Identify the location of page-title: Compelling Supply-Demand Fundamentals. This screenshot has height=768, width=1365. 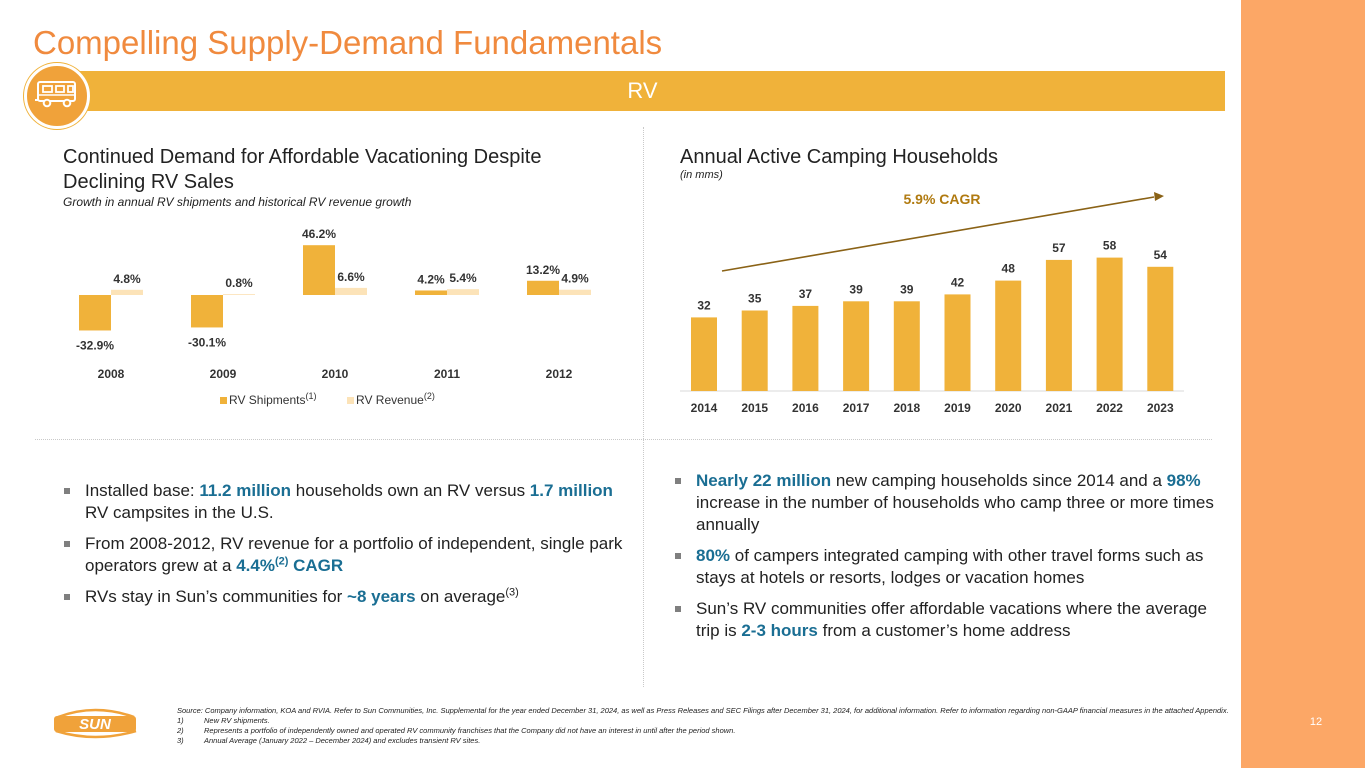
(348, 42).